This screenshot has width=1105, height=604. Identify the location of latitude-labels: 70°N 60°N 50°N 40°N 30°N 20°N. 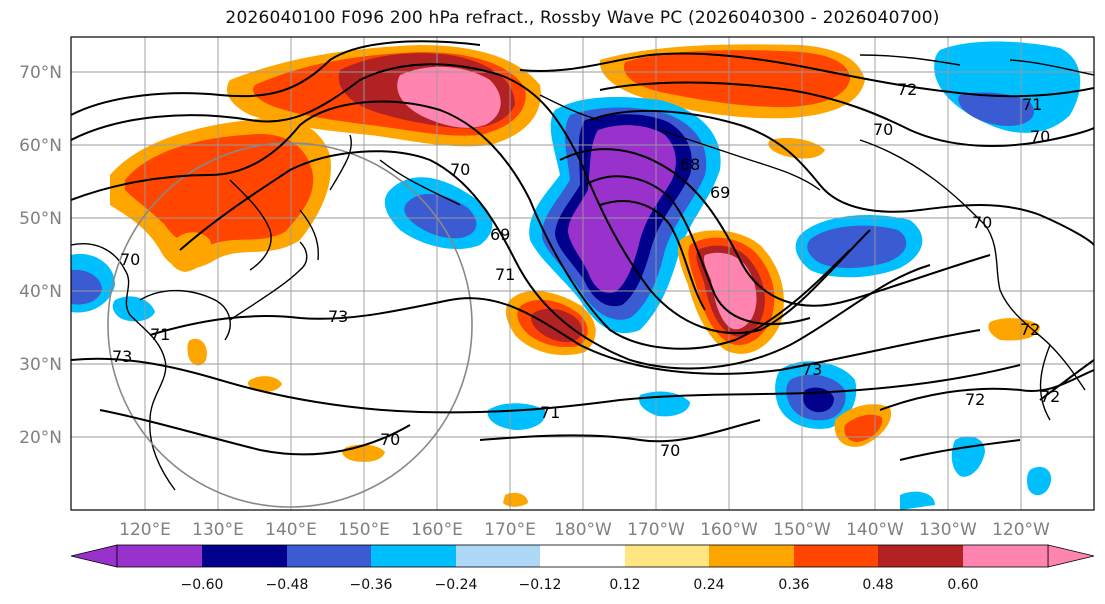
(40, 255).